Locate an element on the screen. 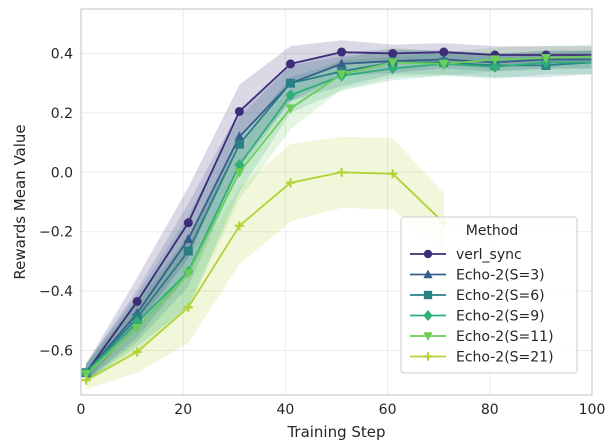 The height and width of the screenshot is (442, 608). y-tick-label: 0.0 is located at coordinates (62, 173).